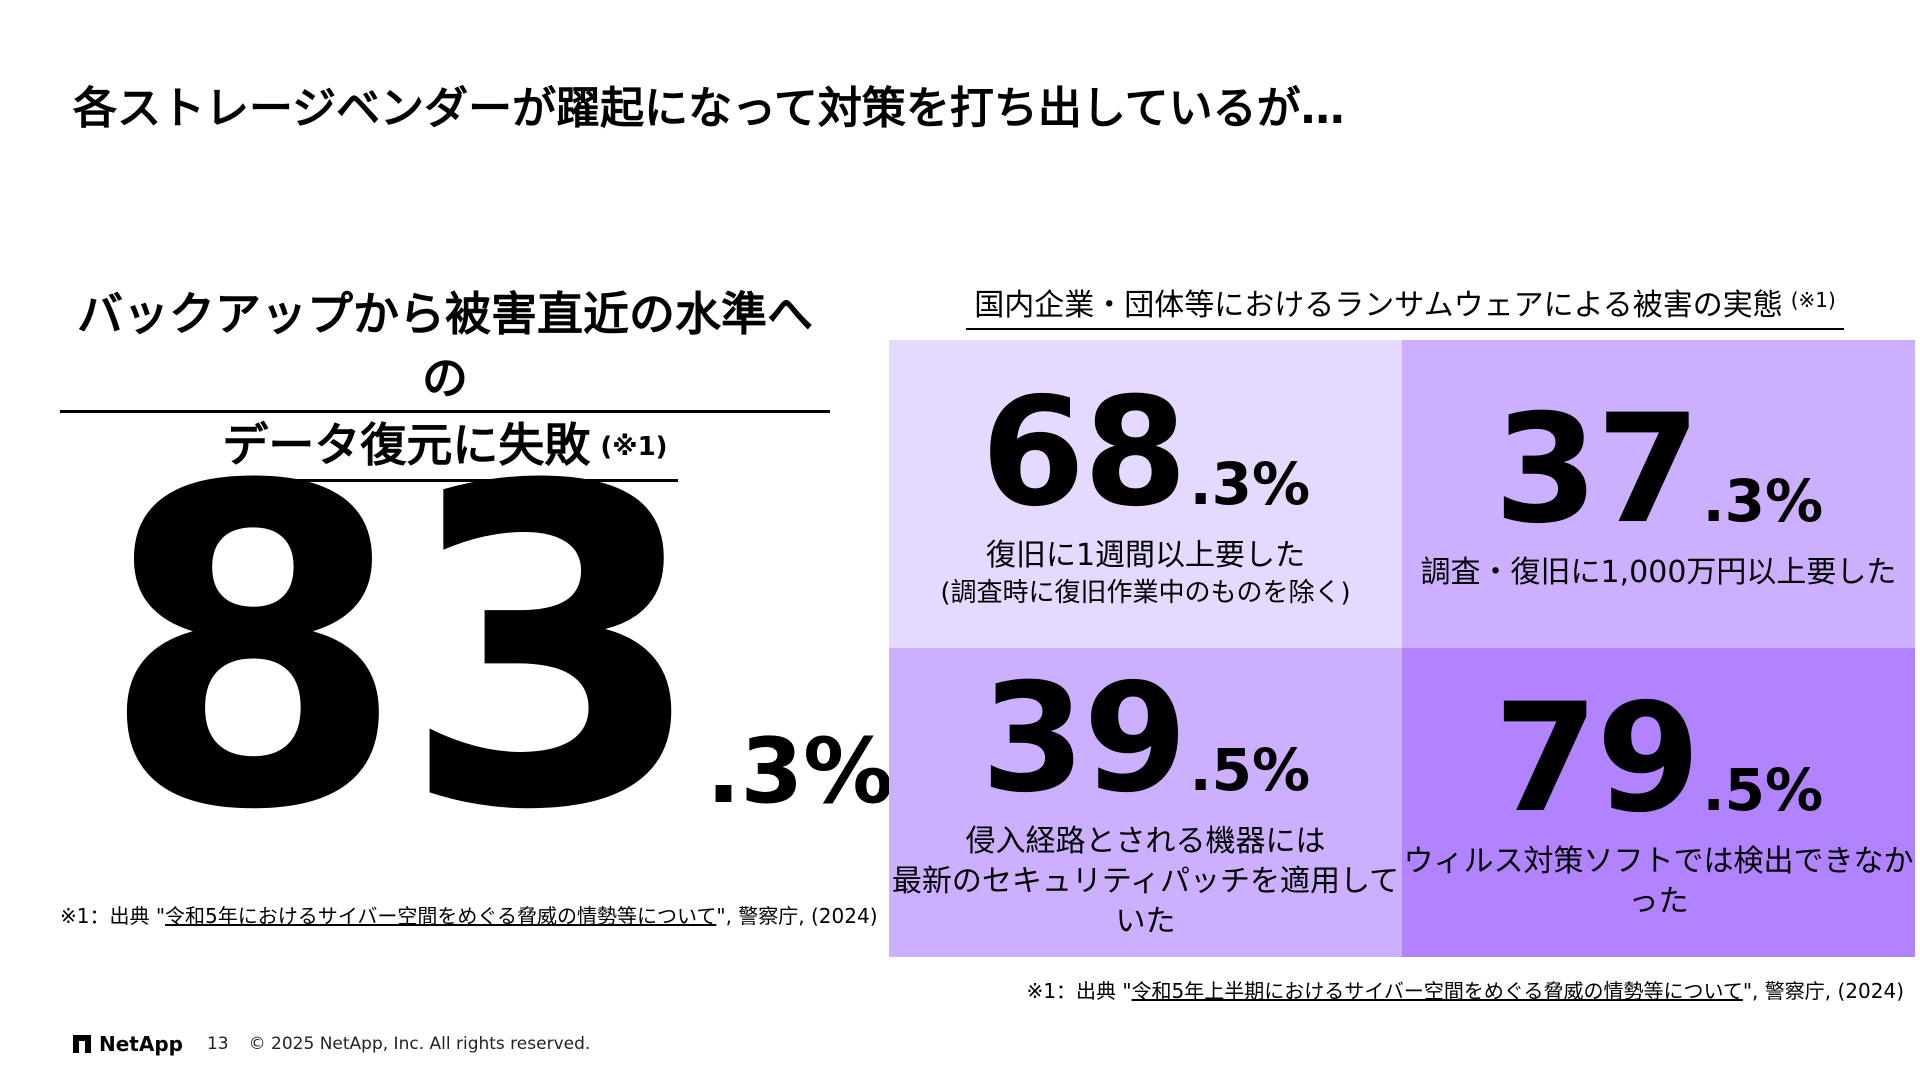 This screenshot has width=1920, height=1080. Describe the element at coordinates (217, 1044) in the screenshot. I see `page-number: 13` at that location.